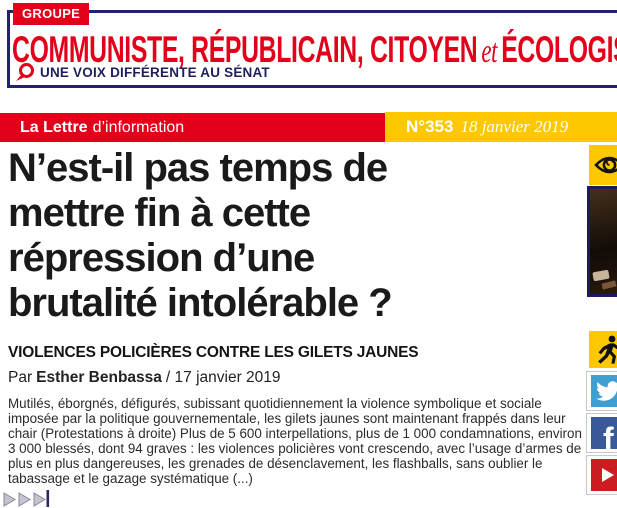  I want to click on facebook-icon: f, so click(604, 433).